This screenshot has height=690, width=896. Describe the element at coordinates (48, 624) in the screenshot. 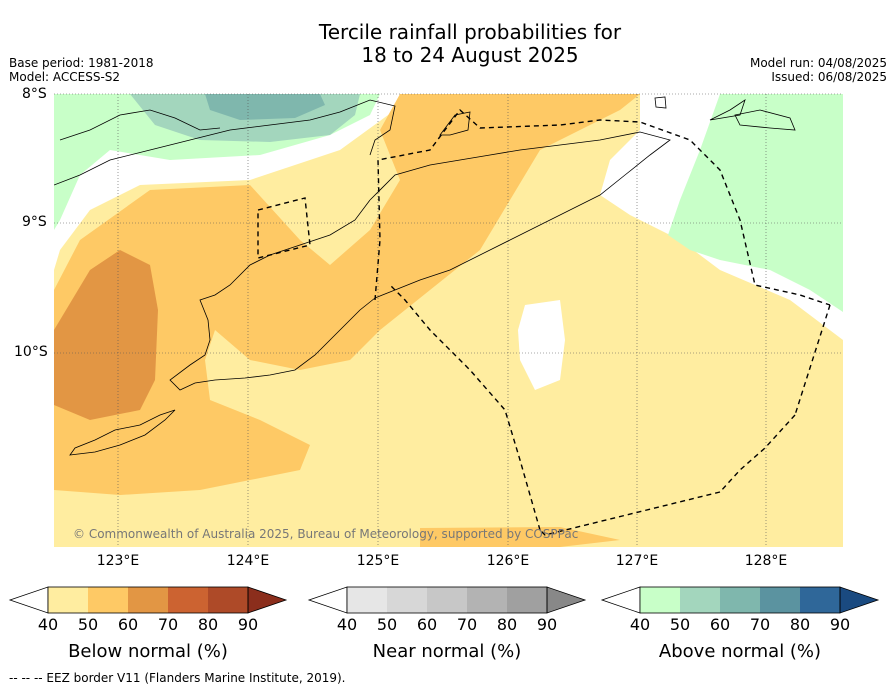

I see `colorbar-below-tick: 40` at that location.